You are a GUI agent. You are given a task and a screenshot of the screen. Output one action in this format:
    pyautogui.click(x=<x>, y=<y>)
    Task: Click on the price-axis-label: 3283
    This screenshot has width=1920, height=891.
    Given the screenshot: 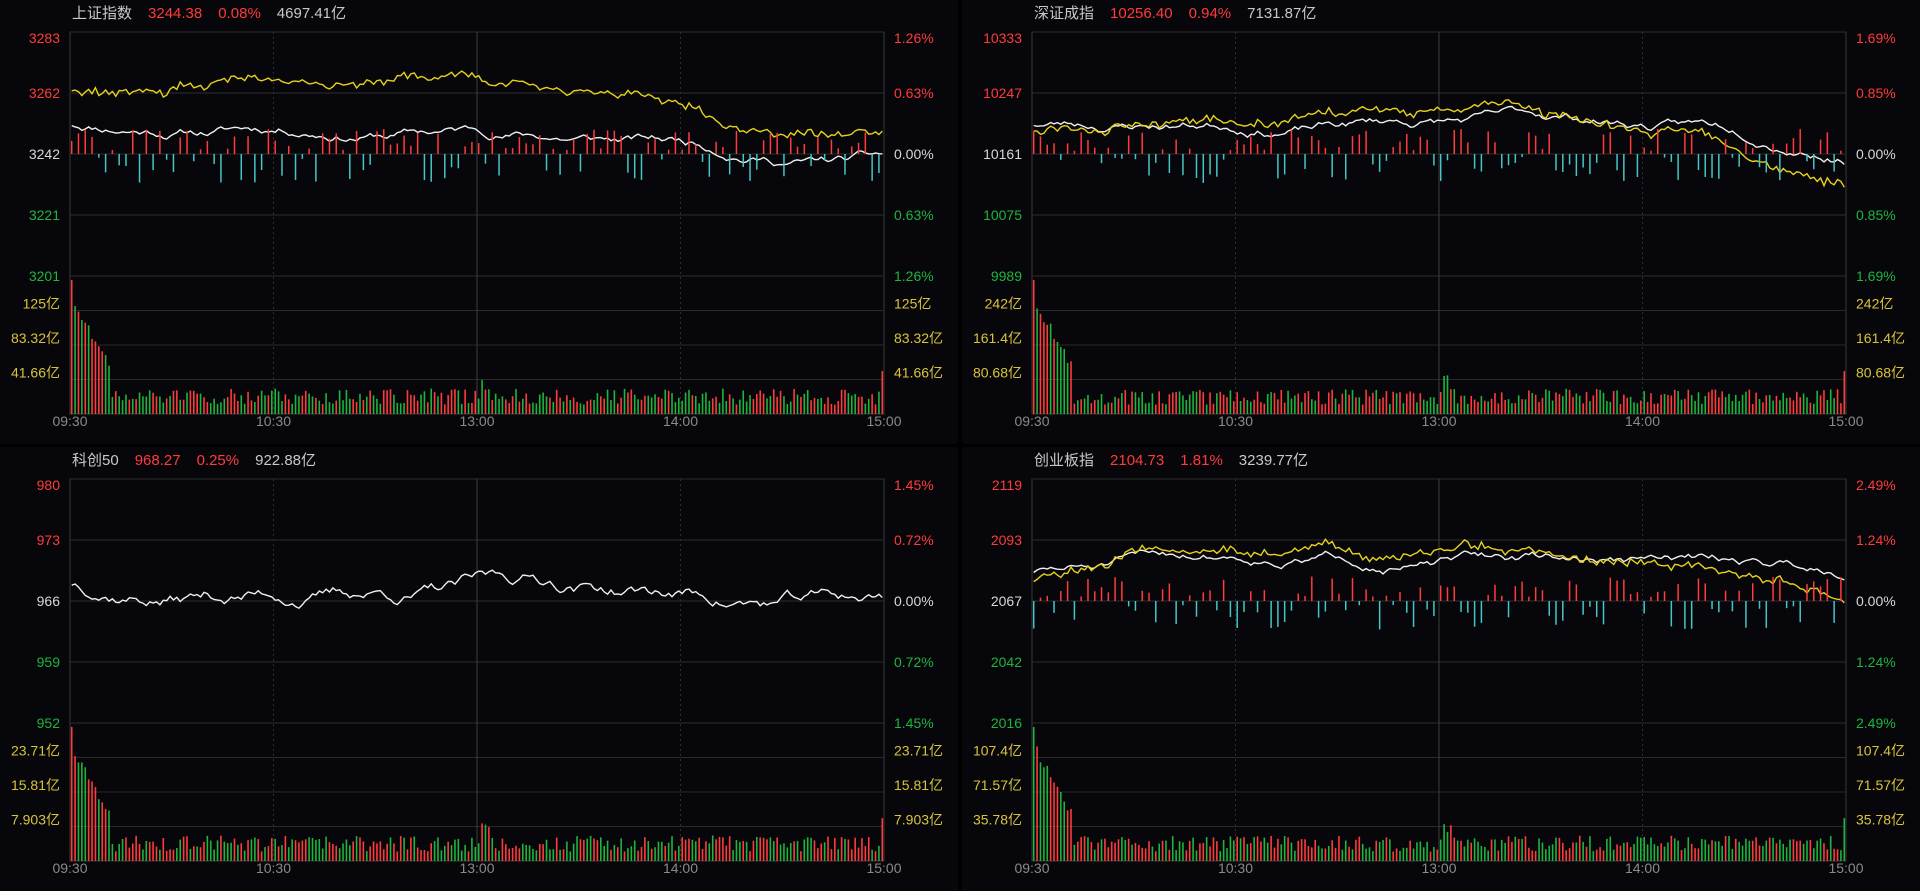 What is the action you would take?
    pyautogui.click(x=44, y=38)
    